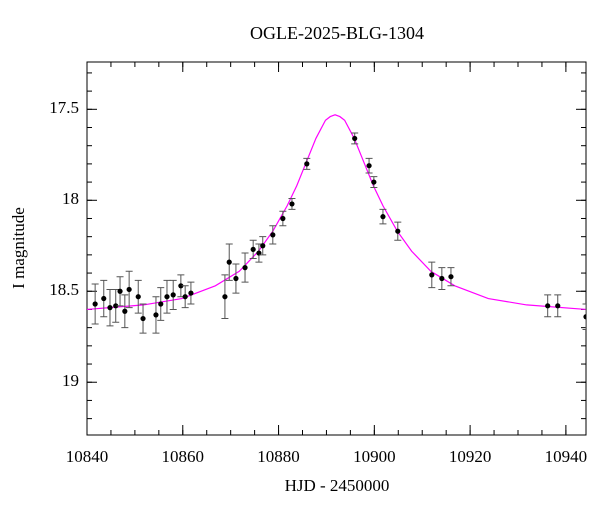 The image size is (600, 512). What do you see at coordinates (18, 248) in the screenshot?
I see `y-axis-label: I magnitude` at bounding box center [18, 248].